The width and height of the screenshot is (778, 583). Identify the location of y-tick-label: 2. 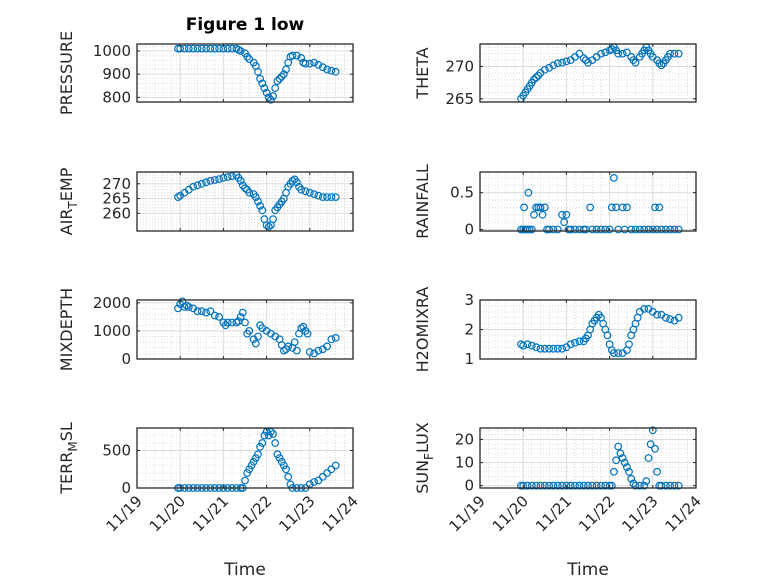
(469, 330).